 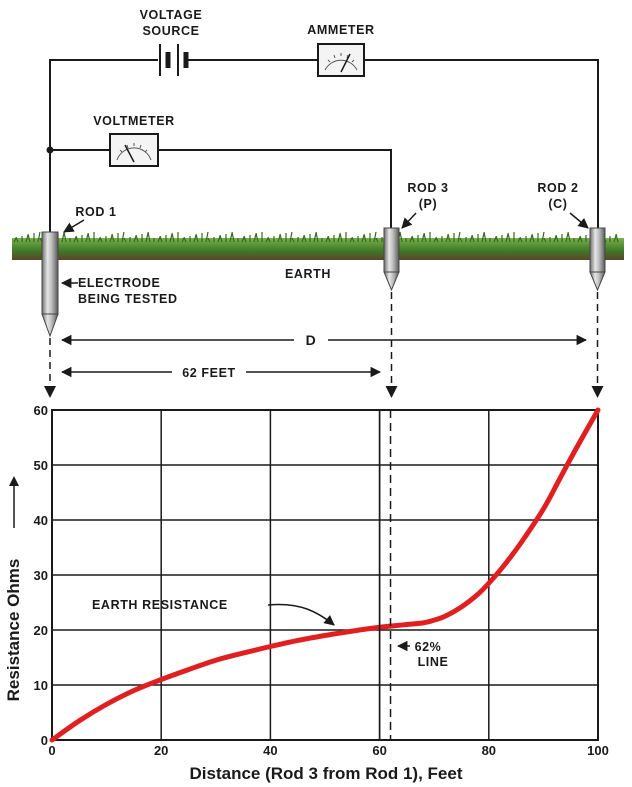 I want to click on x-tick-labels: 0 20 40 60 80 100, so click(x=328, y=750).